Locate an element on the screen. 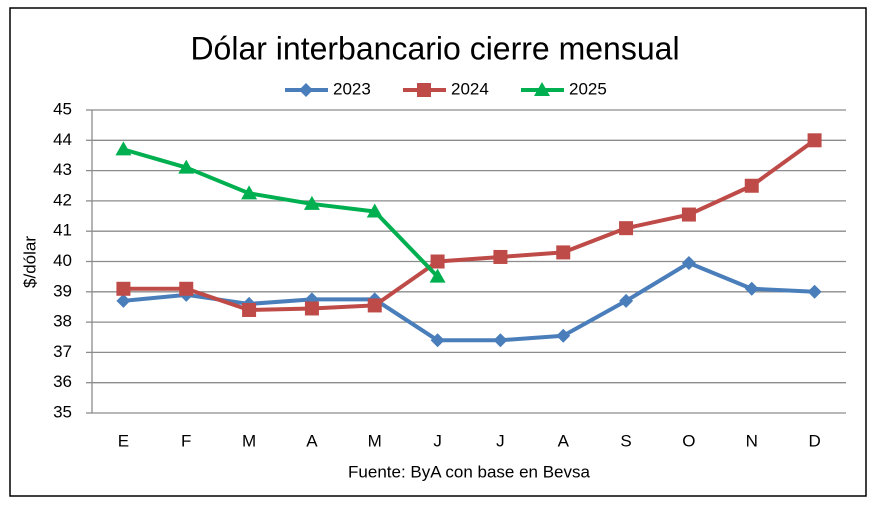 The height and width of the screenshot is (508, 878). x-tick-label: F is located at coordinates (186, 440).